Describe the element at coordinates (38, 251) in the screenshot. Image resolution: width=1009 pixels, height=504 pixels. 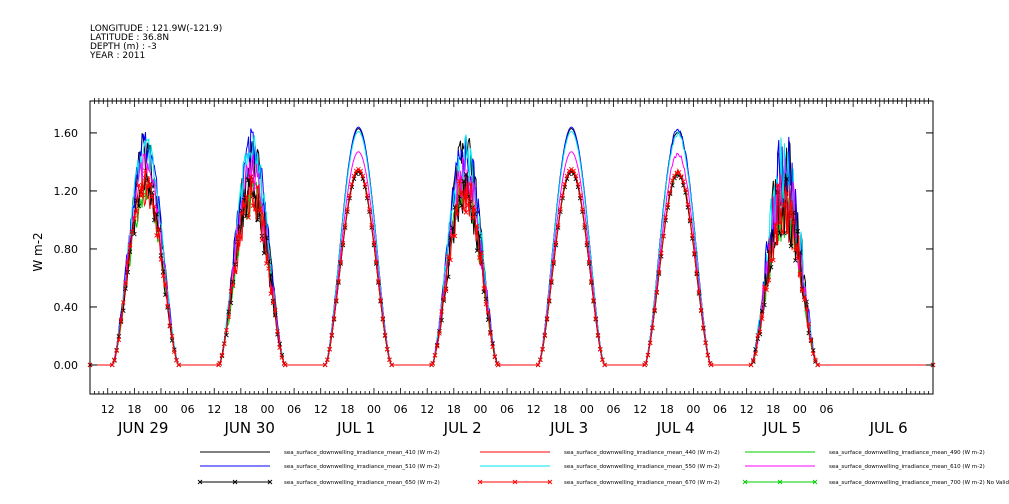
I see `y-axis-label: W m-2` at that location.